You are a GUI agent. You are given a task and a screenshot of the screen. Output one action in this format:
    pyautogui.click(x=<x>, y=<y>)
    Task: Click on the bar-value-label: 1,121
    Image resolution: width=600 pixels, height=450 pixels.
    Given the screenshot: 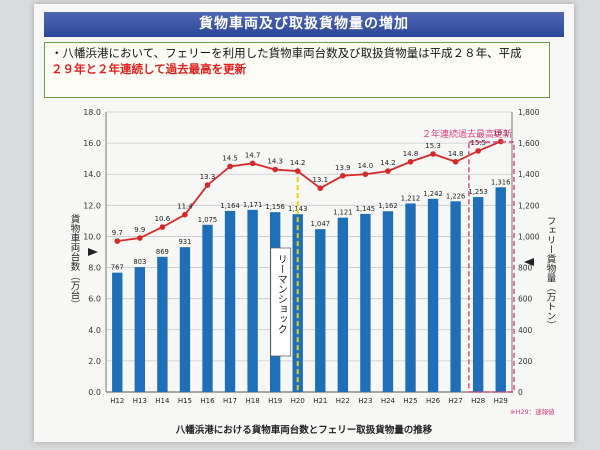 What is the action you would take?
    pyautogui.click(x=342, y=213)
    